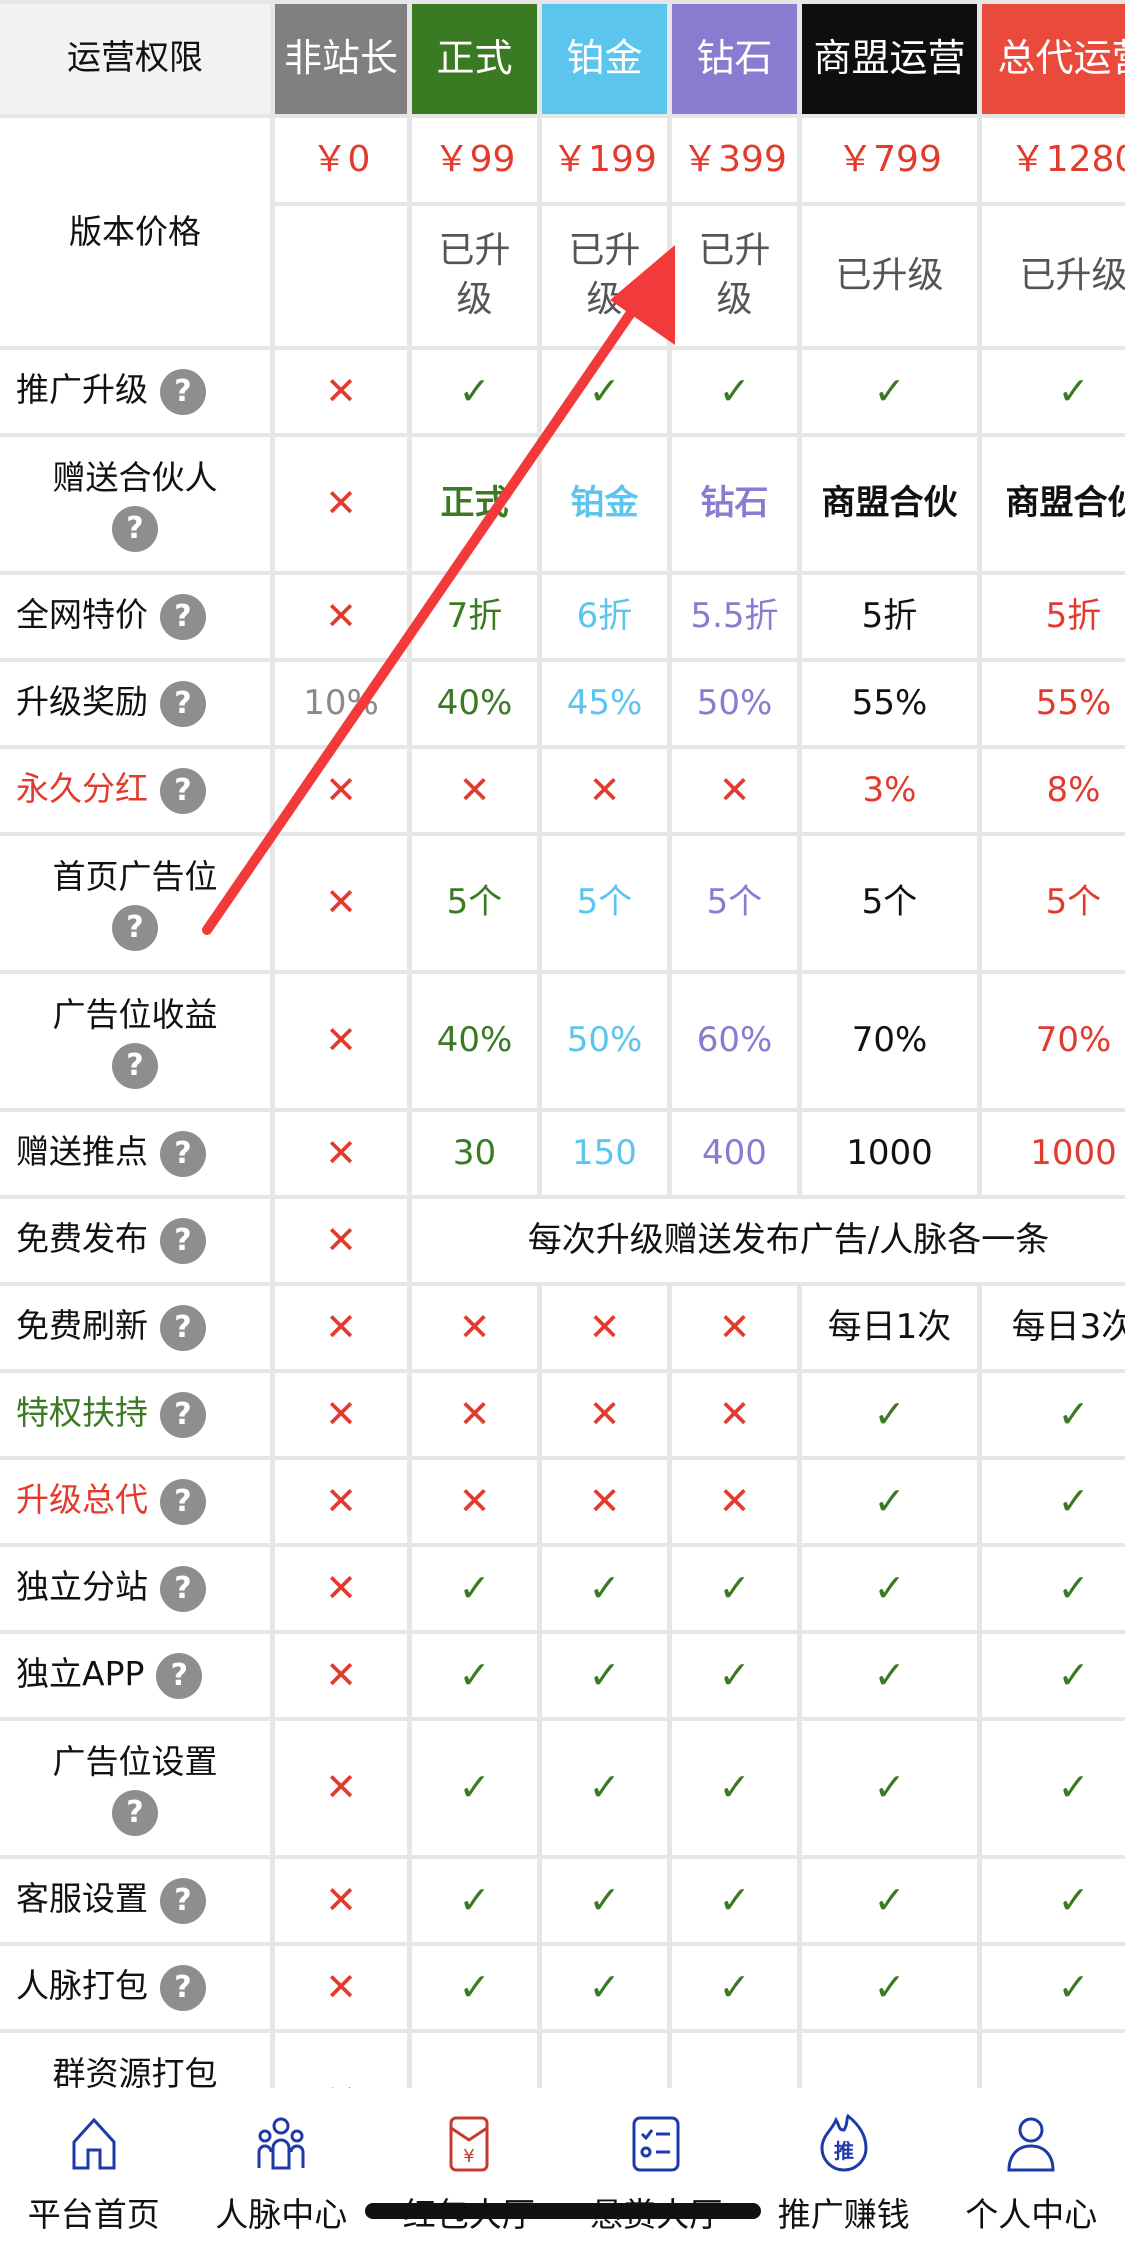 Image resolution: width=1125 pixels, height=2242 pixels. What do you see at coordinates (844, 2165) in the screenshot?
I see `nav-item-4: 推推广赚钱` at bounding box center [844, 2165].